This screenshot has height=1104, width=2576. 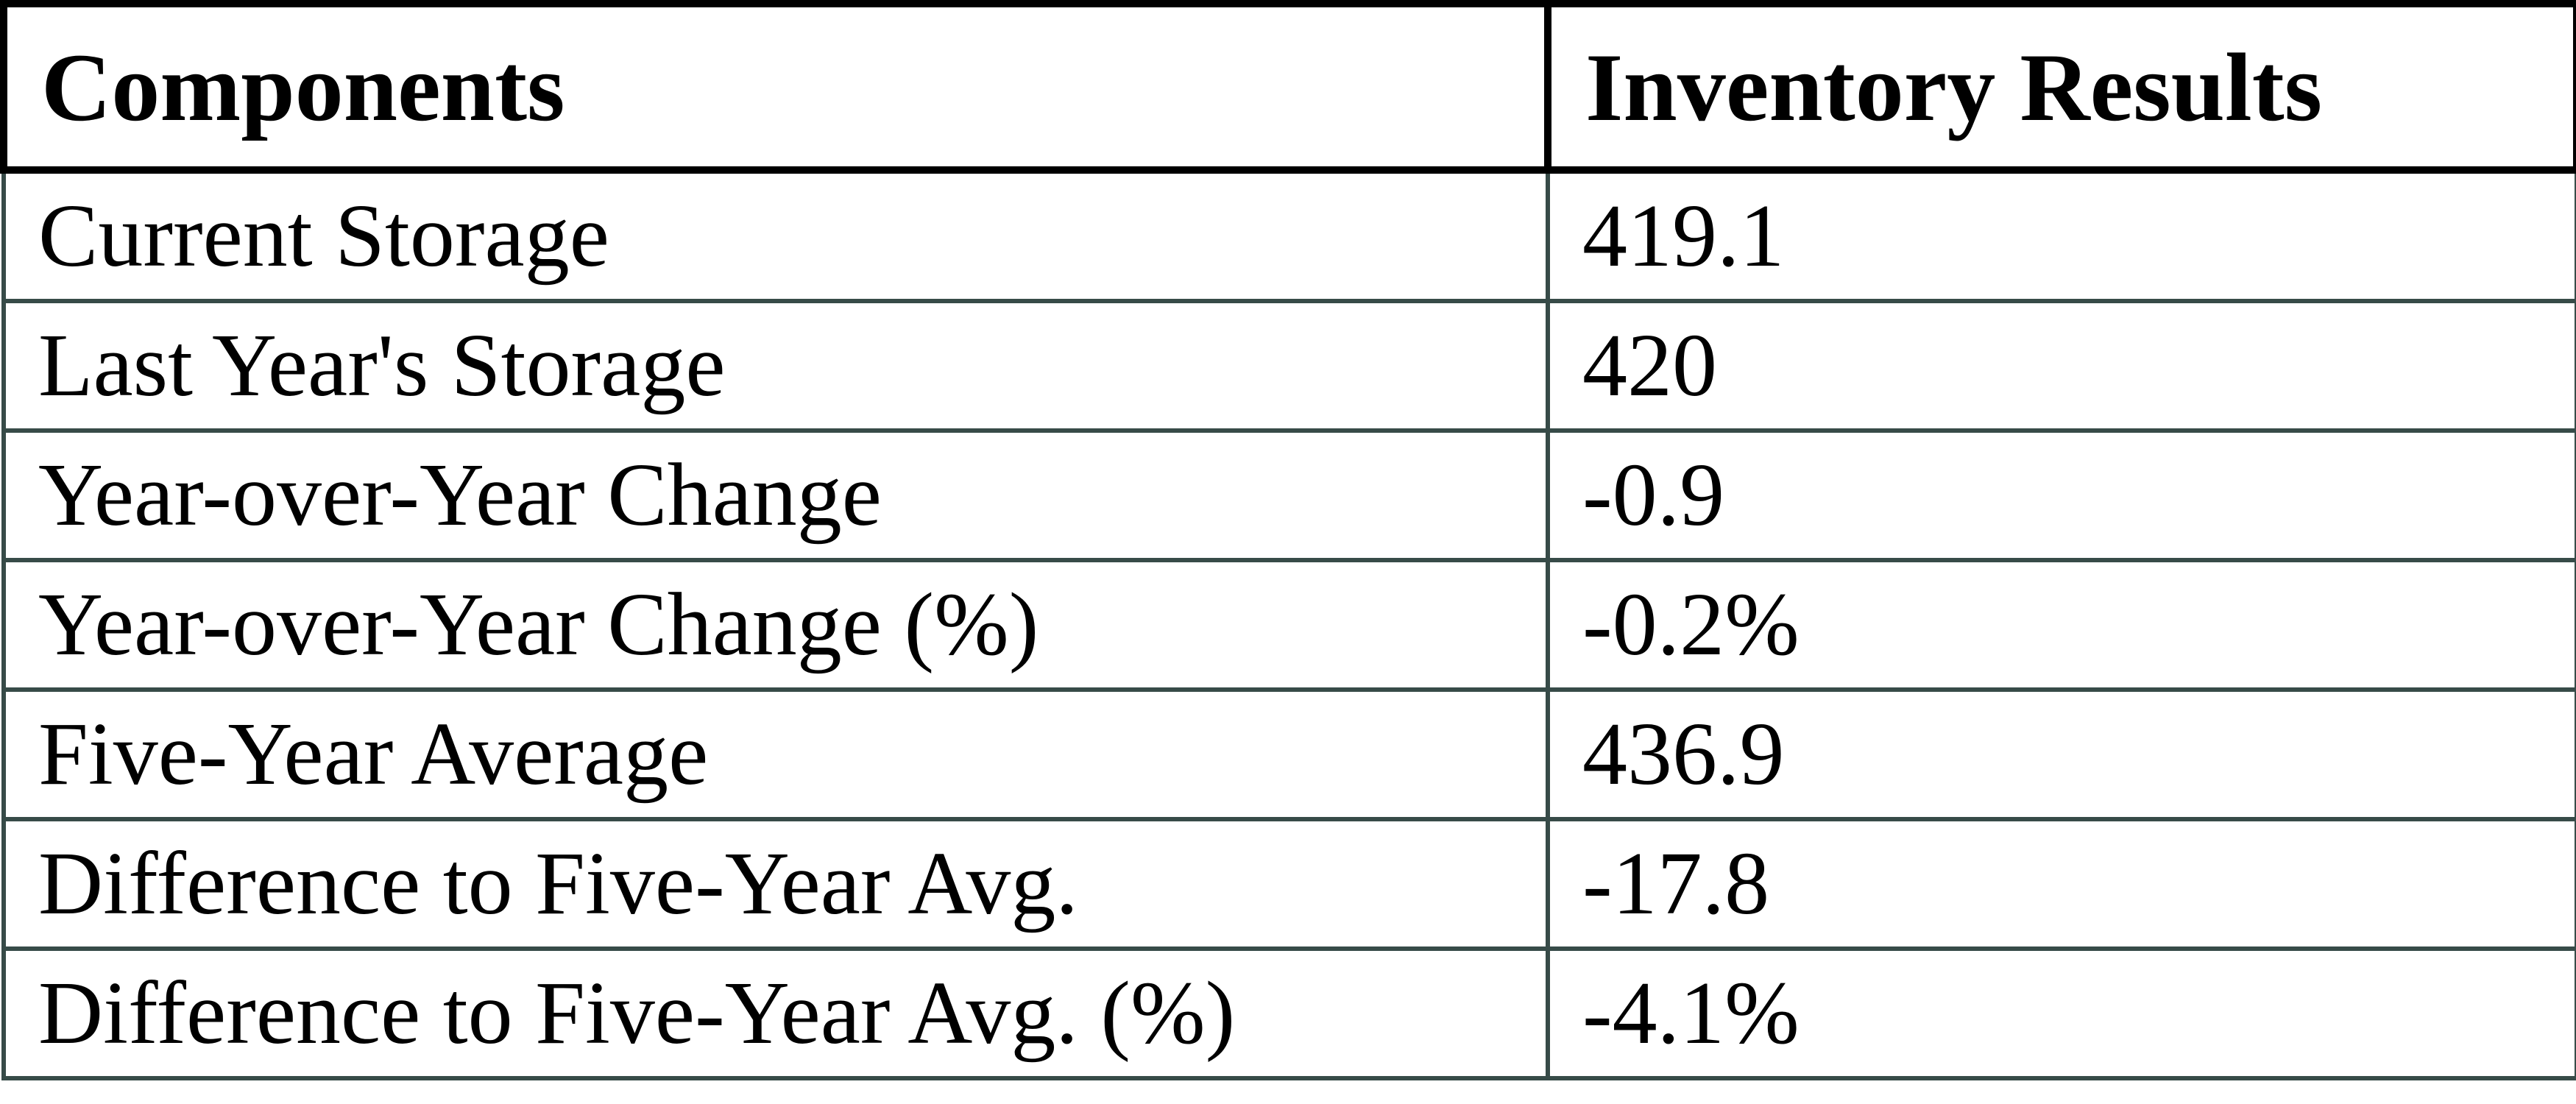 What do you see at coordinates (775, 236) in the screenshot?
I see `component-cell: Current Storage` at bounding box center [775, 236].